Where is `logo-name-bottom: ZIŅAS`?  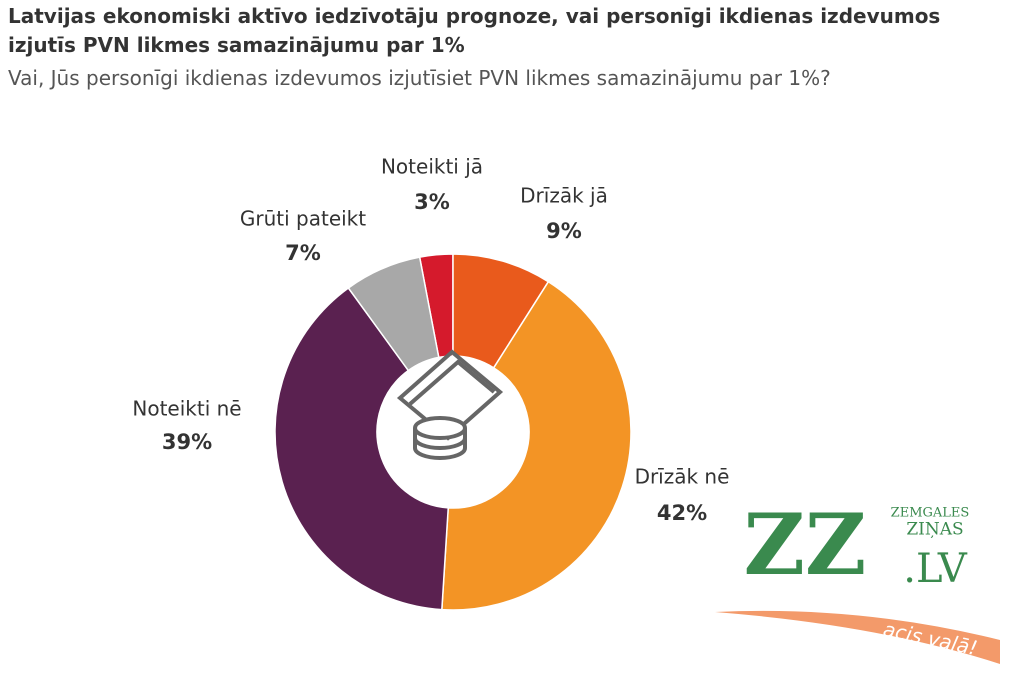
logo-name-bottom: ZIŅAS is located at coordinates (934, 530).